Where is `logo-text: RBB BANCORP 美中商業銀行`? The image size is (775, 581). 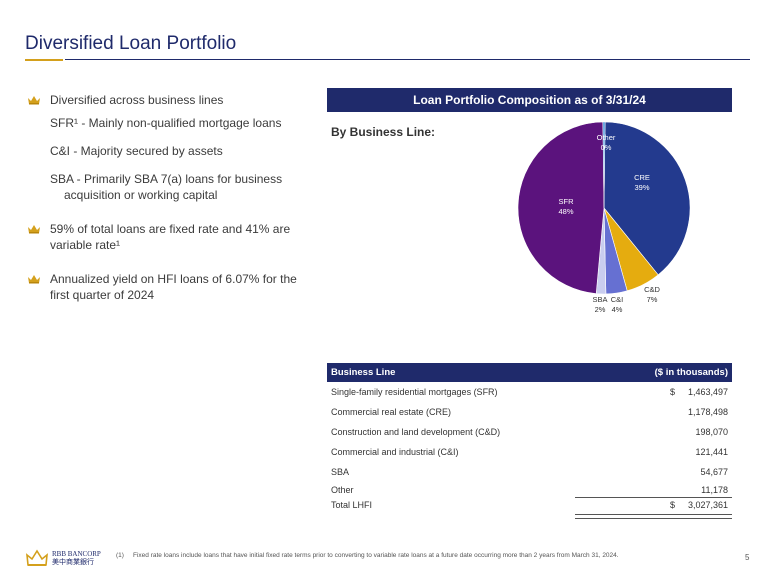 logo-text: RBB BANCORP 美中商業銀行 is located at coordinates (76, 558).